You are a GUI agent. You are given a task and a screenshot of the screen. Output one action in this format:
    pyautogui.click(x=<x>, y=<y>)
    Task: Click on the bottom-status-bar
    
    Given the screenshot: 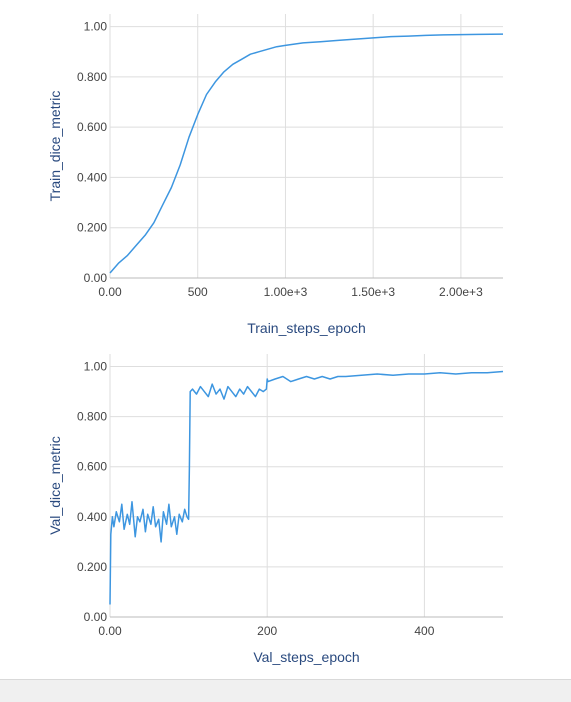 What is the action you would take?
    pyautogui.click(x=285, y=690)
    